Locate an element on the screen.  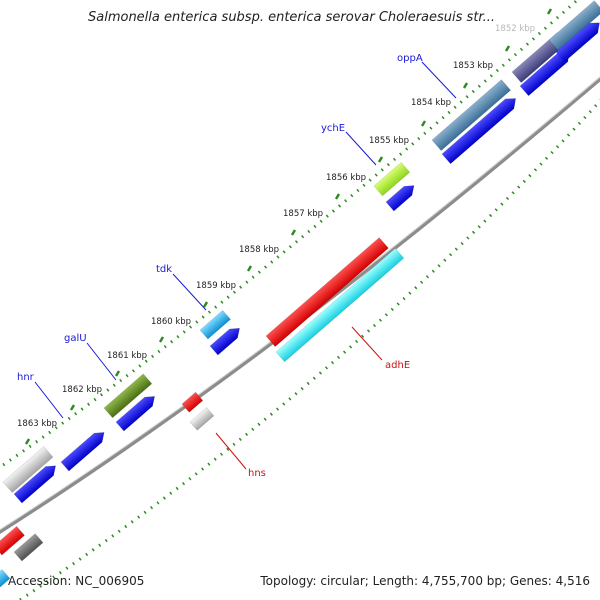
kbp-tick-label: 1859 kbp is located at coordinates (216, 286).